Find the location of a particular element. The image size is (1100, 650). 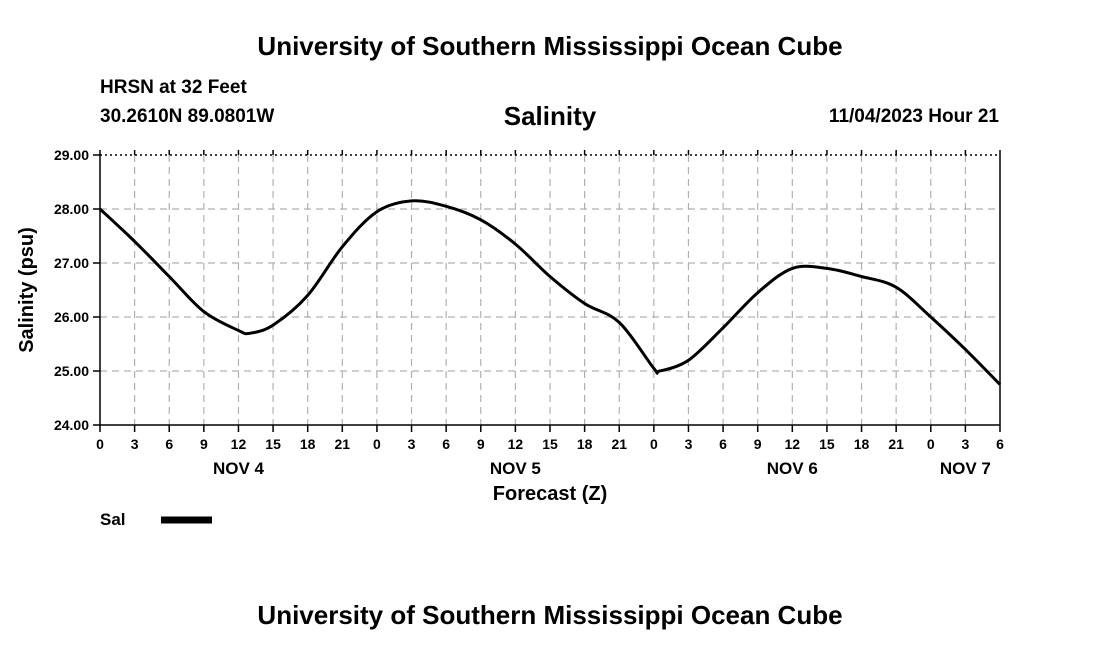

chart-title: Salinity is located at coordinates (550, 116).